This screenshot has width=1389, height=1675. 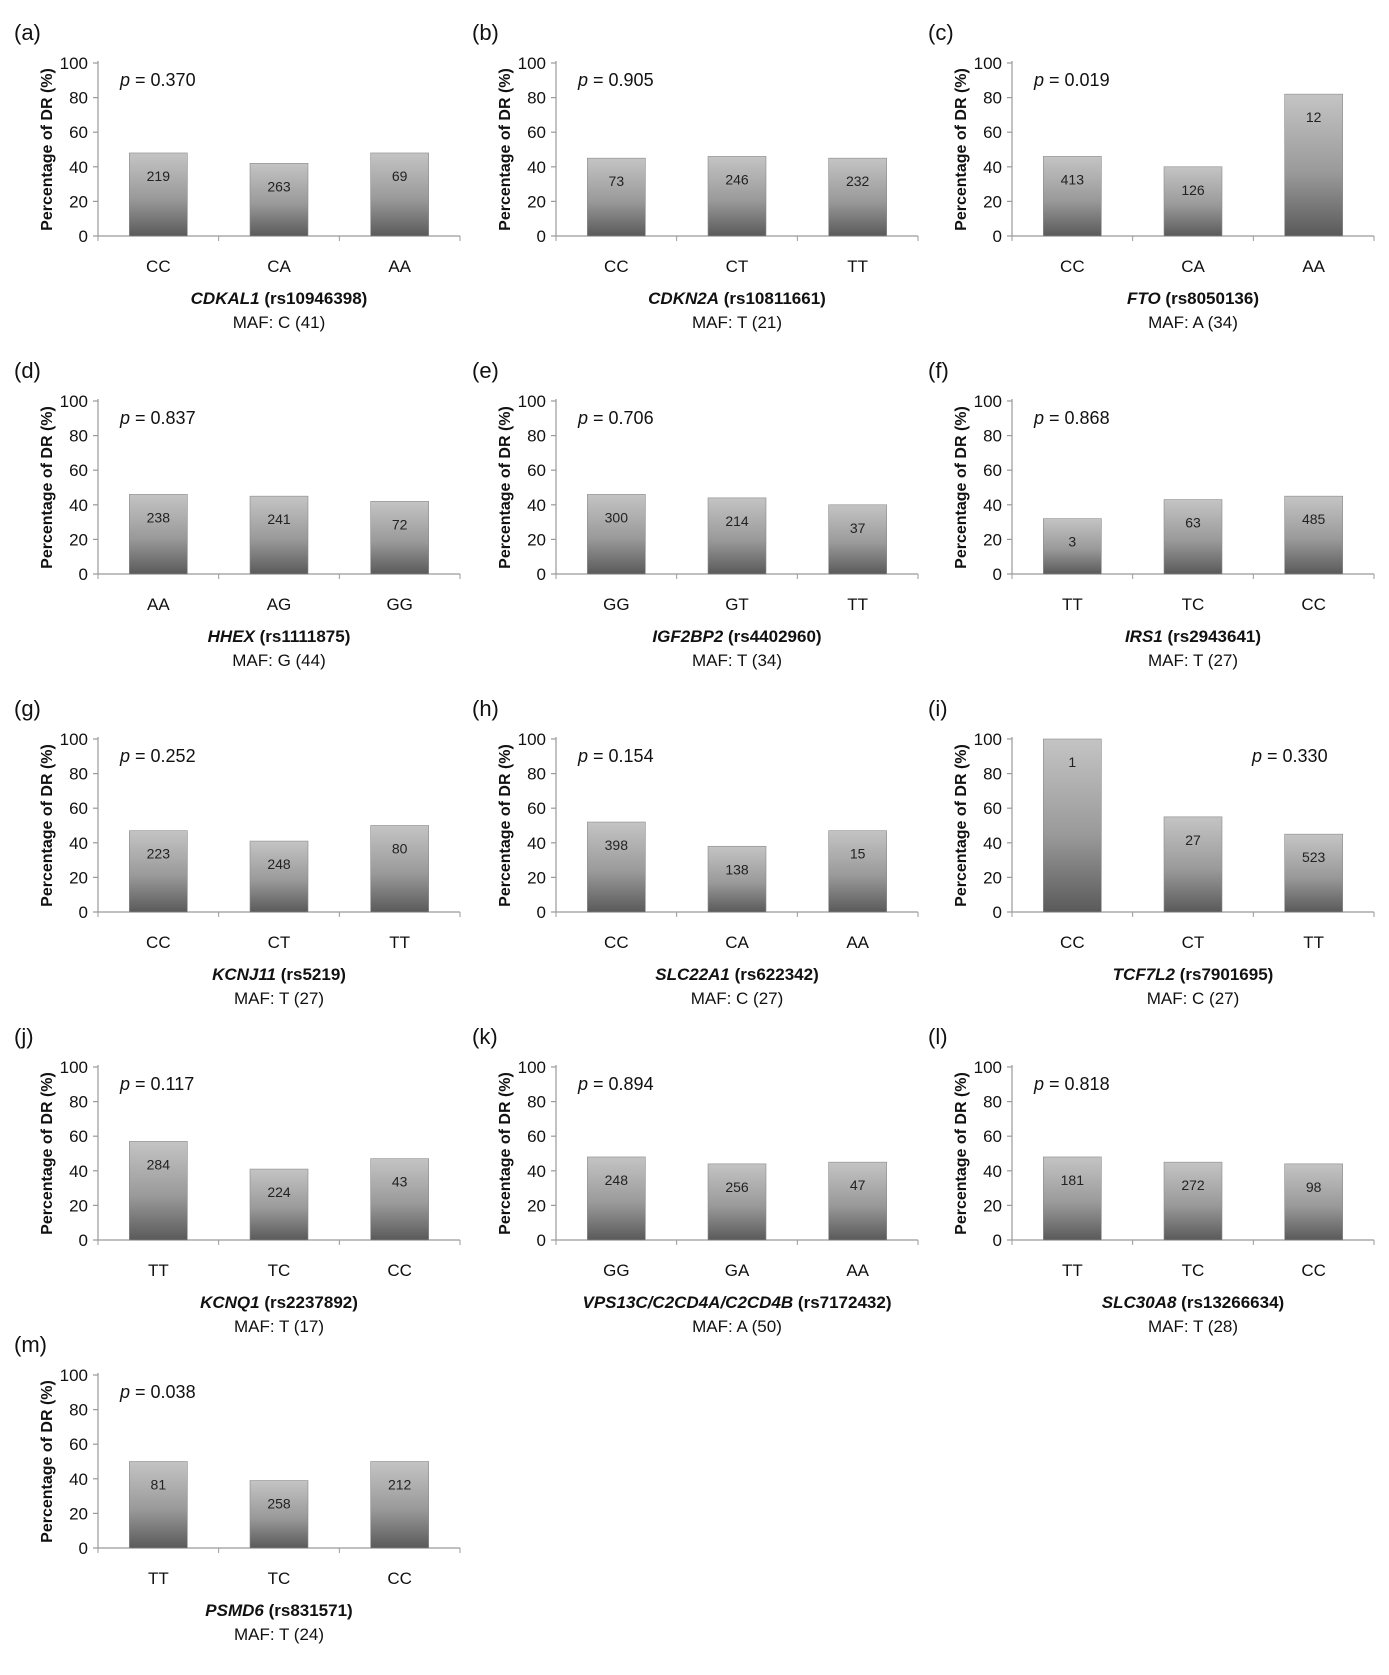 What do you see at coordinates (1210, 298) in the screenshot?
I see `snp-id: (rs8050136)` at bounding box center [1210, 298].